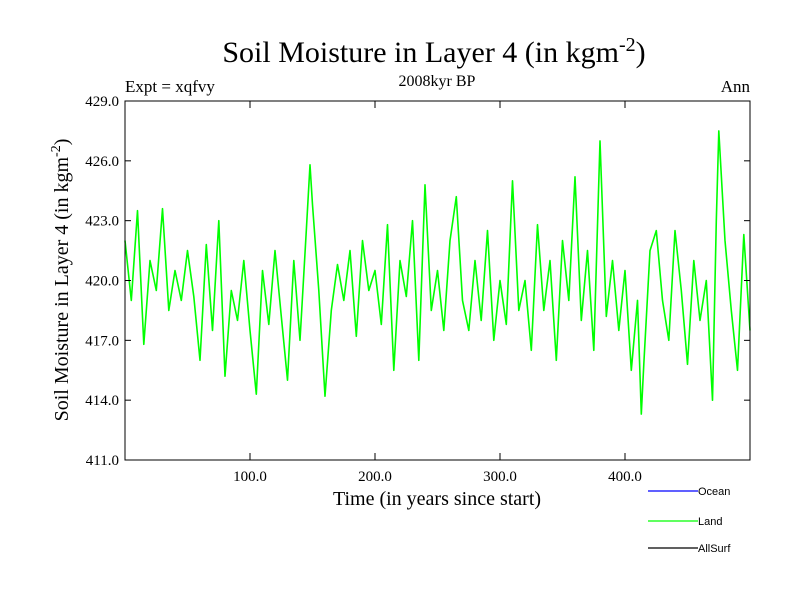  Describe the element at coordinates (250, 477) in the screenshot. I see `x-tick-label: 100.0` at that location.